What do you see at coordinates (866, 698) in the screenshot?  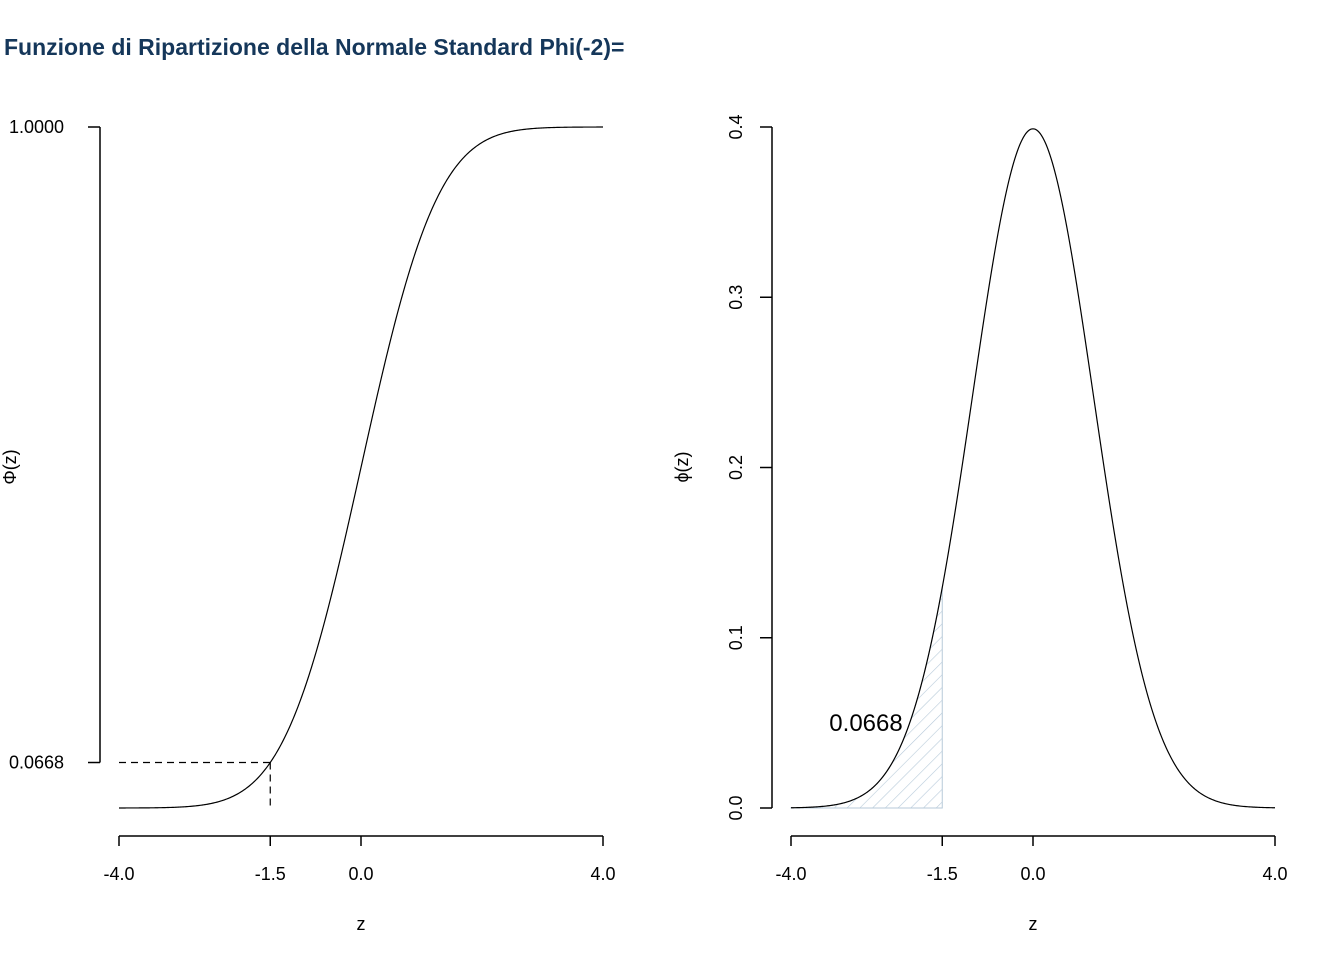 I see `pdf-shaded-area` at bounding box center [866, 698].